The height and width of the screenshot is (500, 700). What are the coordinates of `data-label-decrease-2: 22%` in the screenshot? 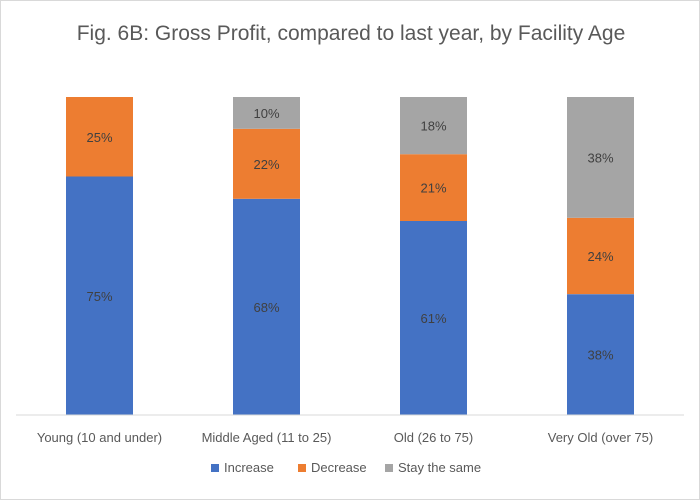 It's located at (266, 164).